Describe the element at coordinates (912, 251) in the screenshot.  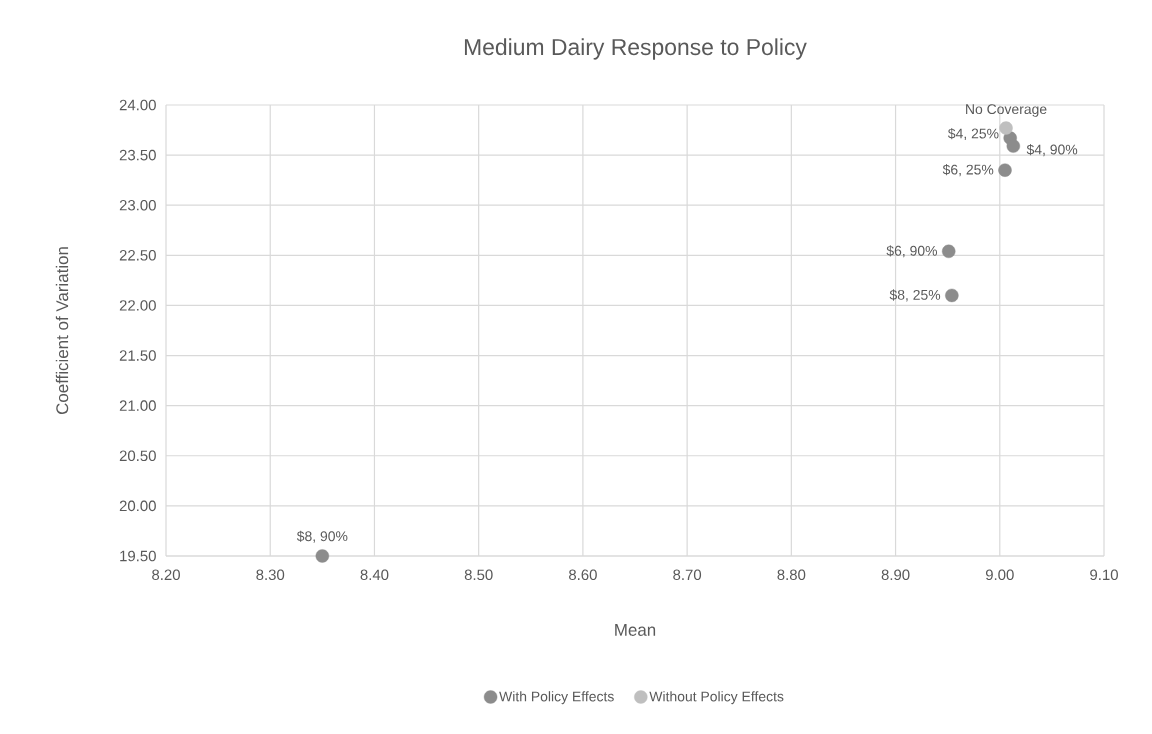
I see `data-label: $6, 90%` at that location.